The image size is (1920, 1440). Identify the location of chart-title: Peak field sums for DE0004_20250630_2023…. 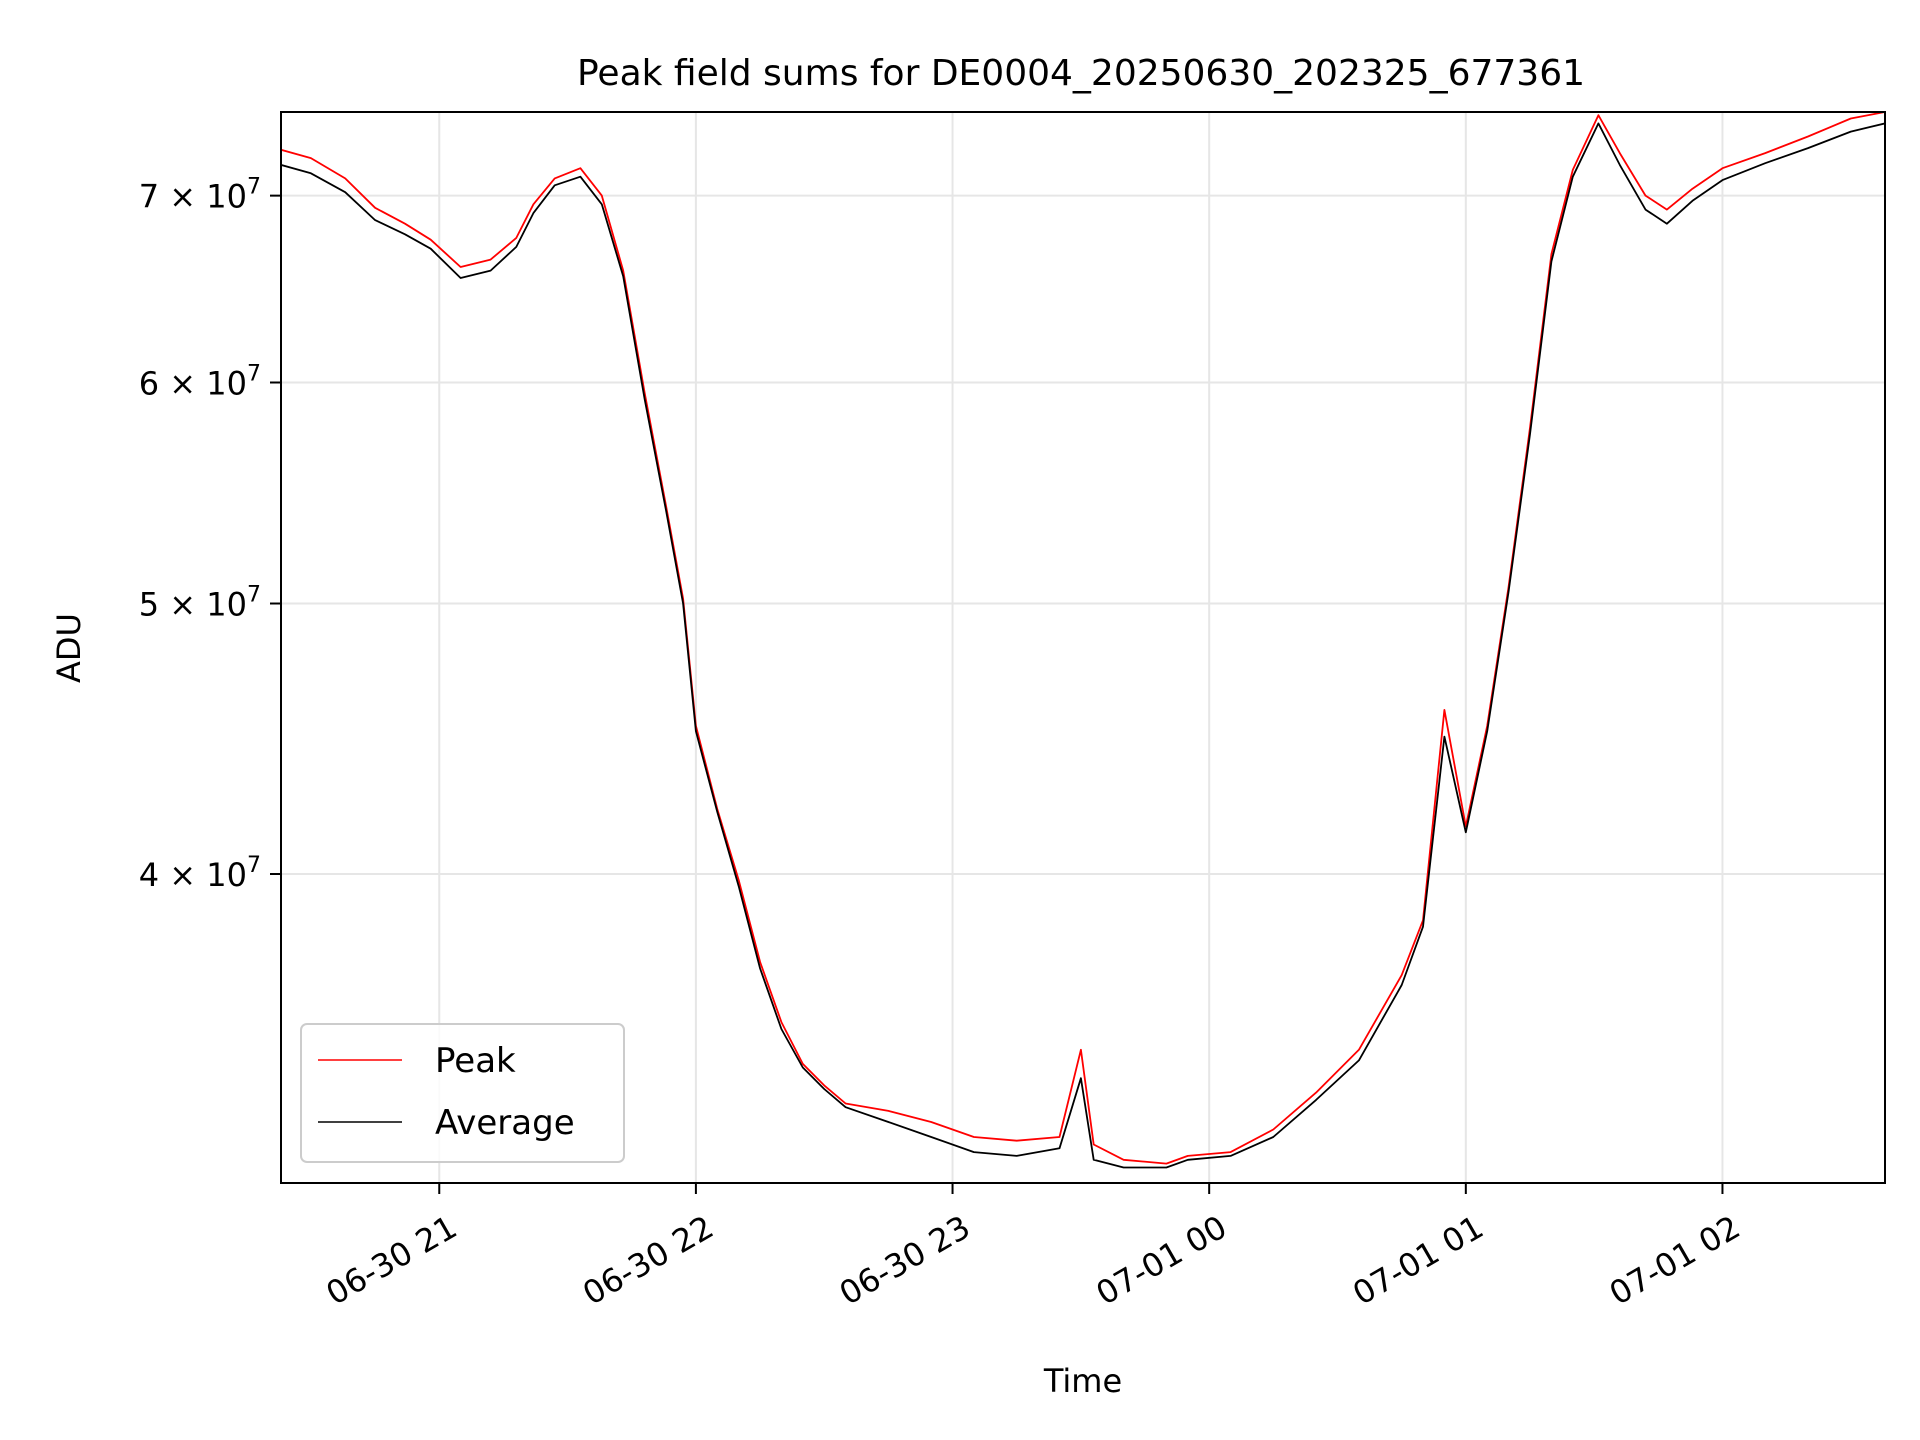
(1081, 73).